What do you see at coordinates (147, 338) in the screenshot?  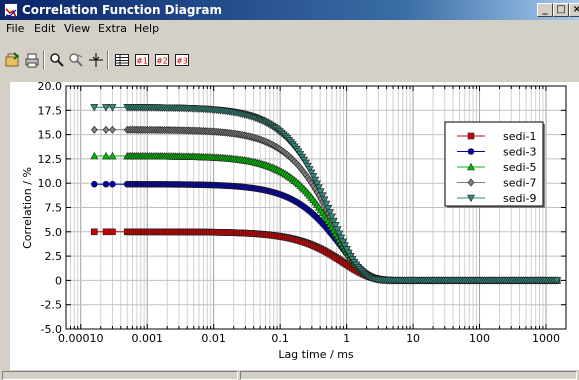 I see `x-tick-label: 0.001` at bounding box center [147, 338].